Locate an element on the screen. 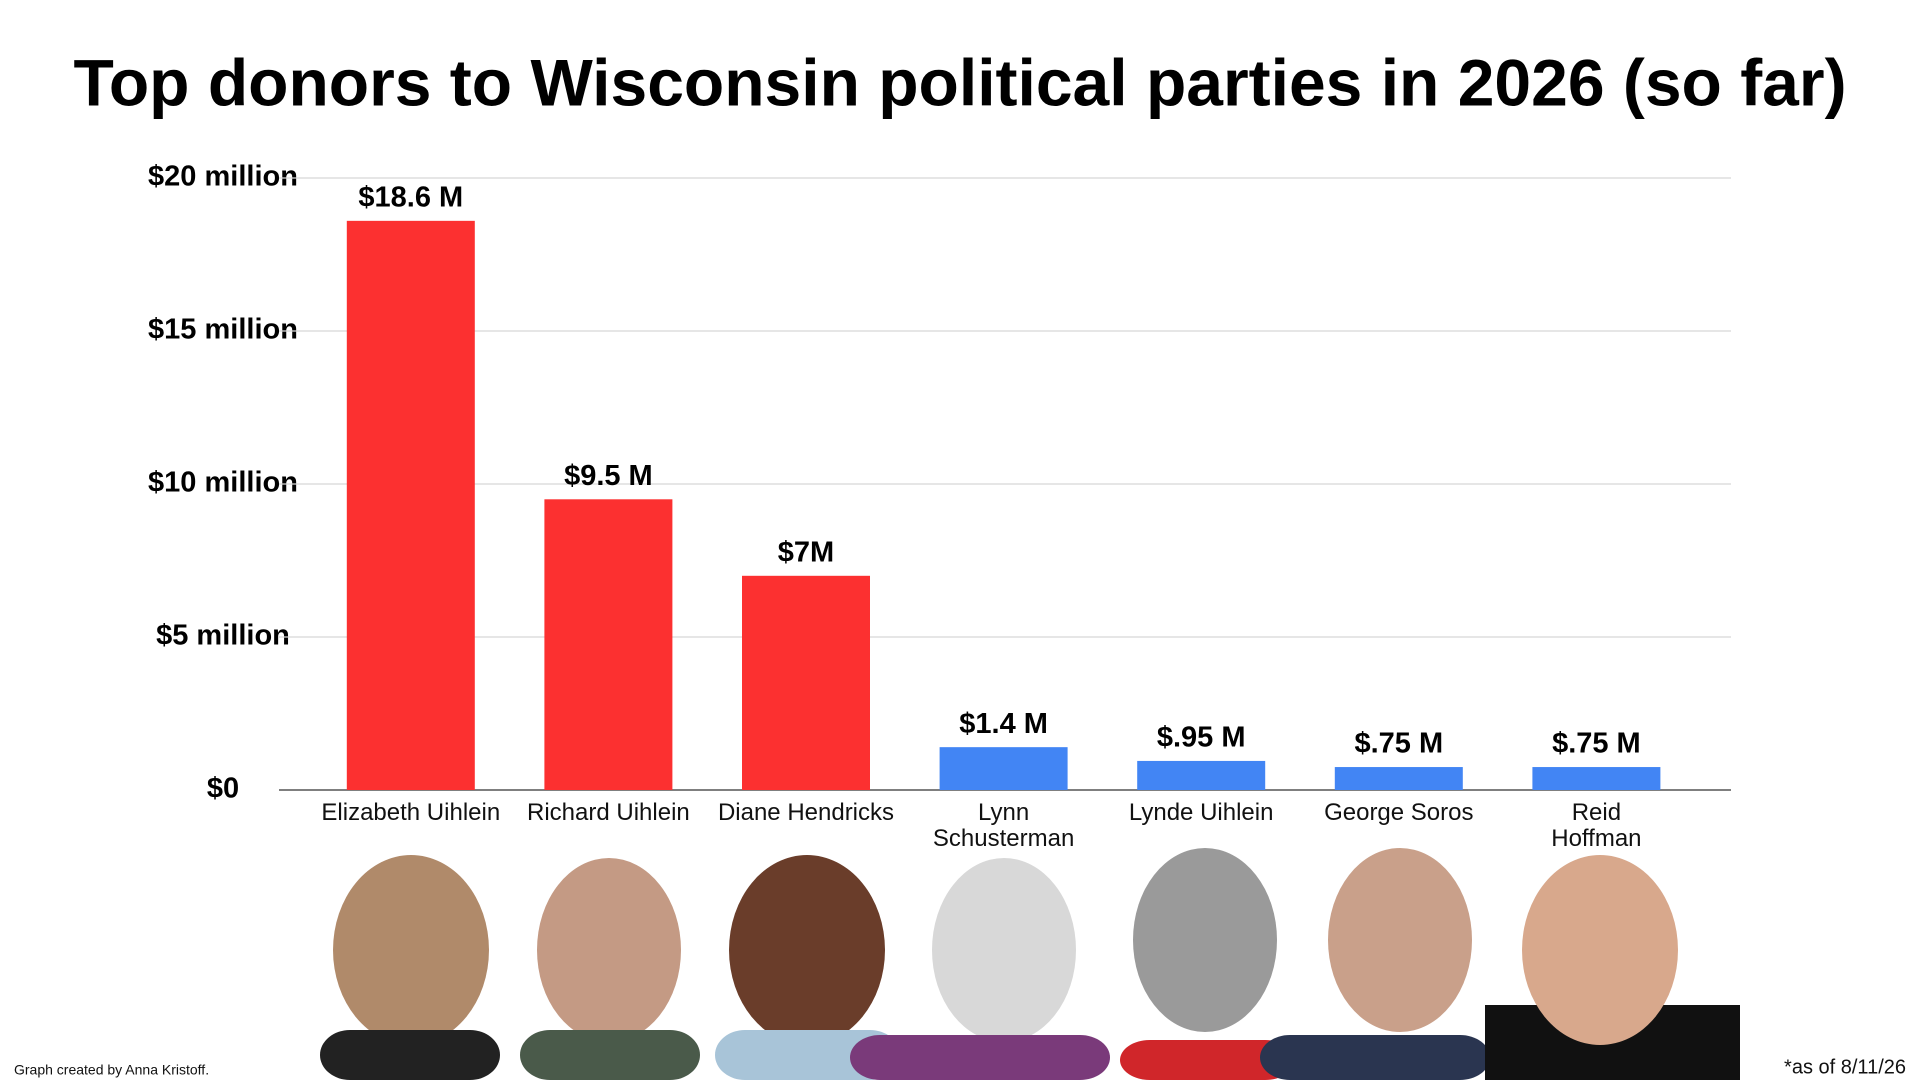  x-tick-label-box: Reid Hoffman is located at coordinates (1596, 826).